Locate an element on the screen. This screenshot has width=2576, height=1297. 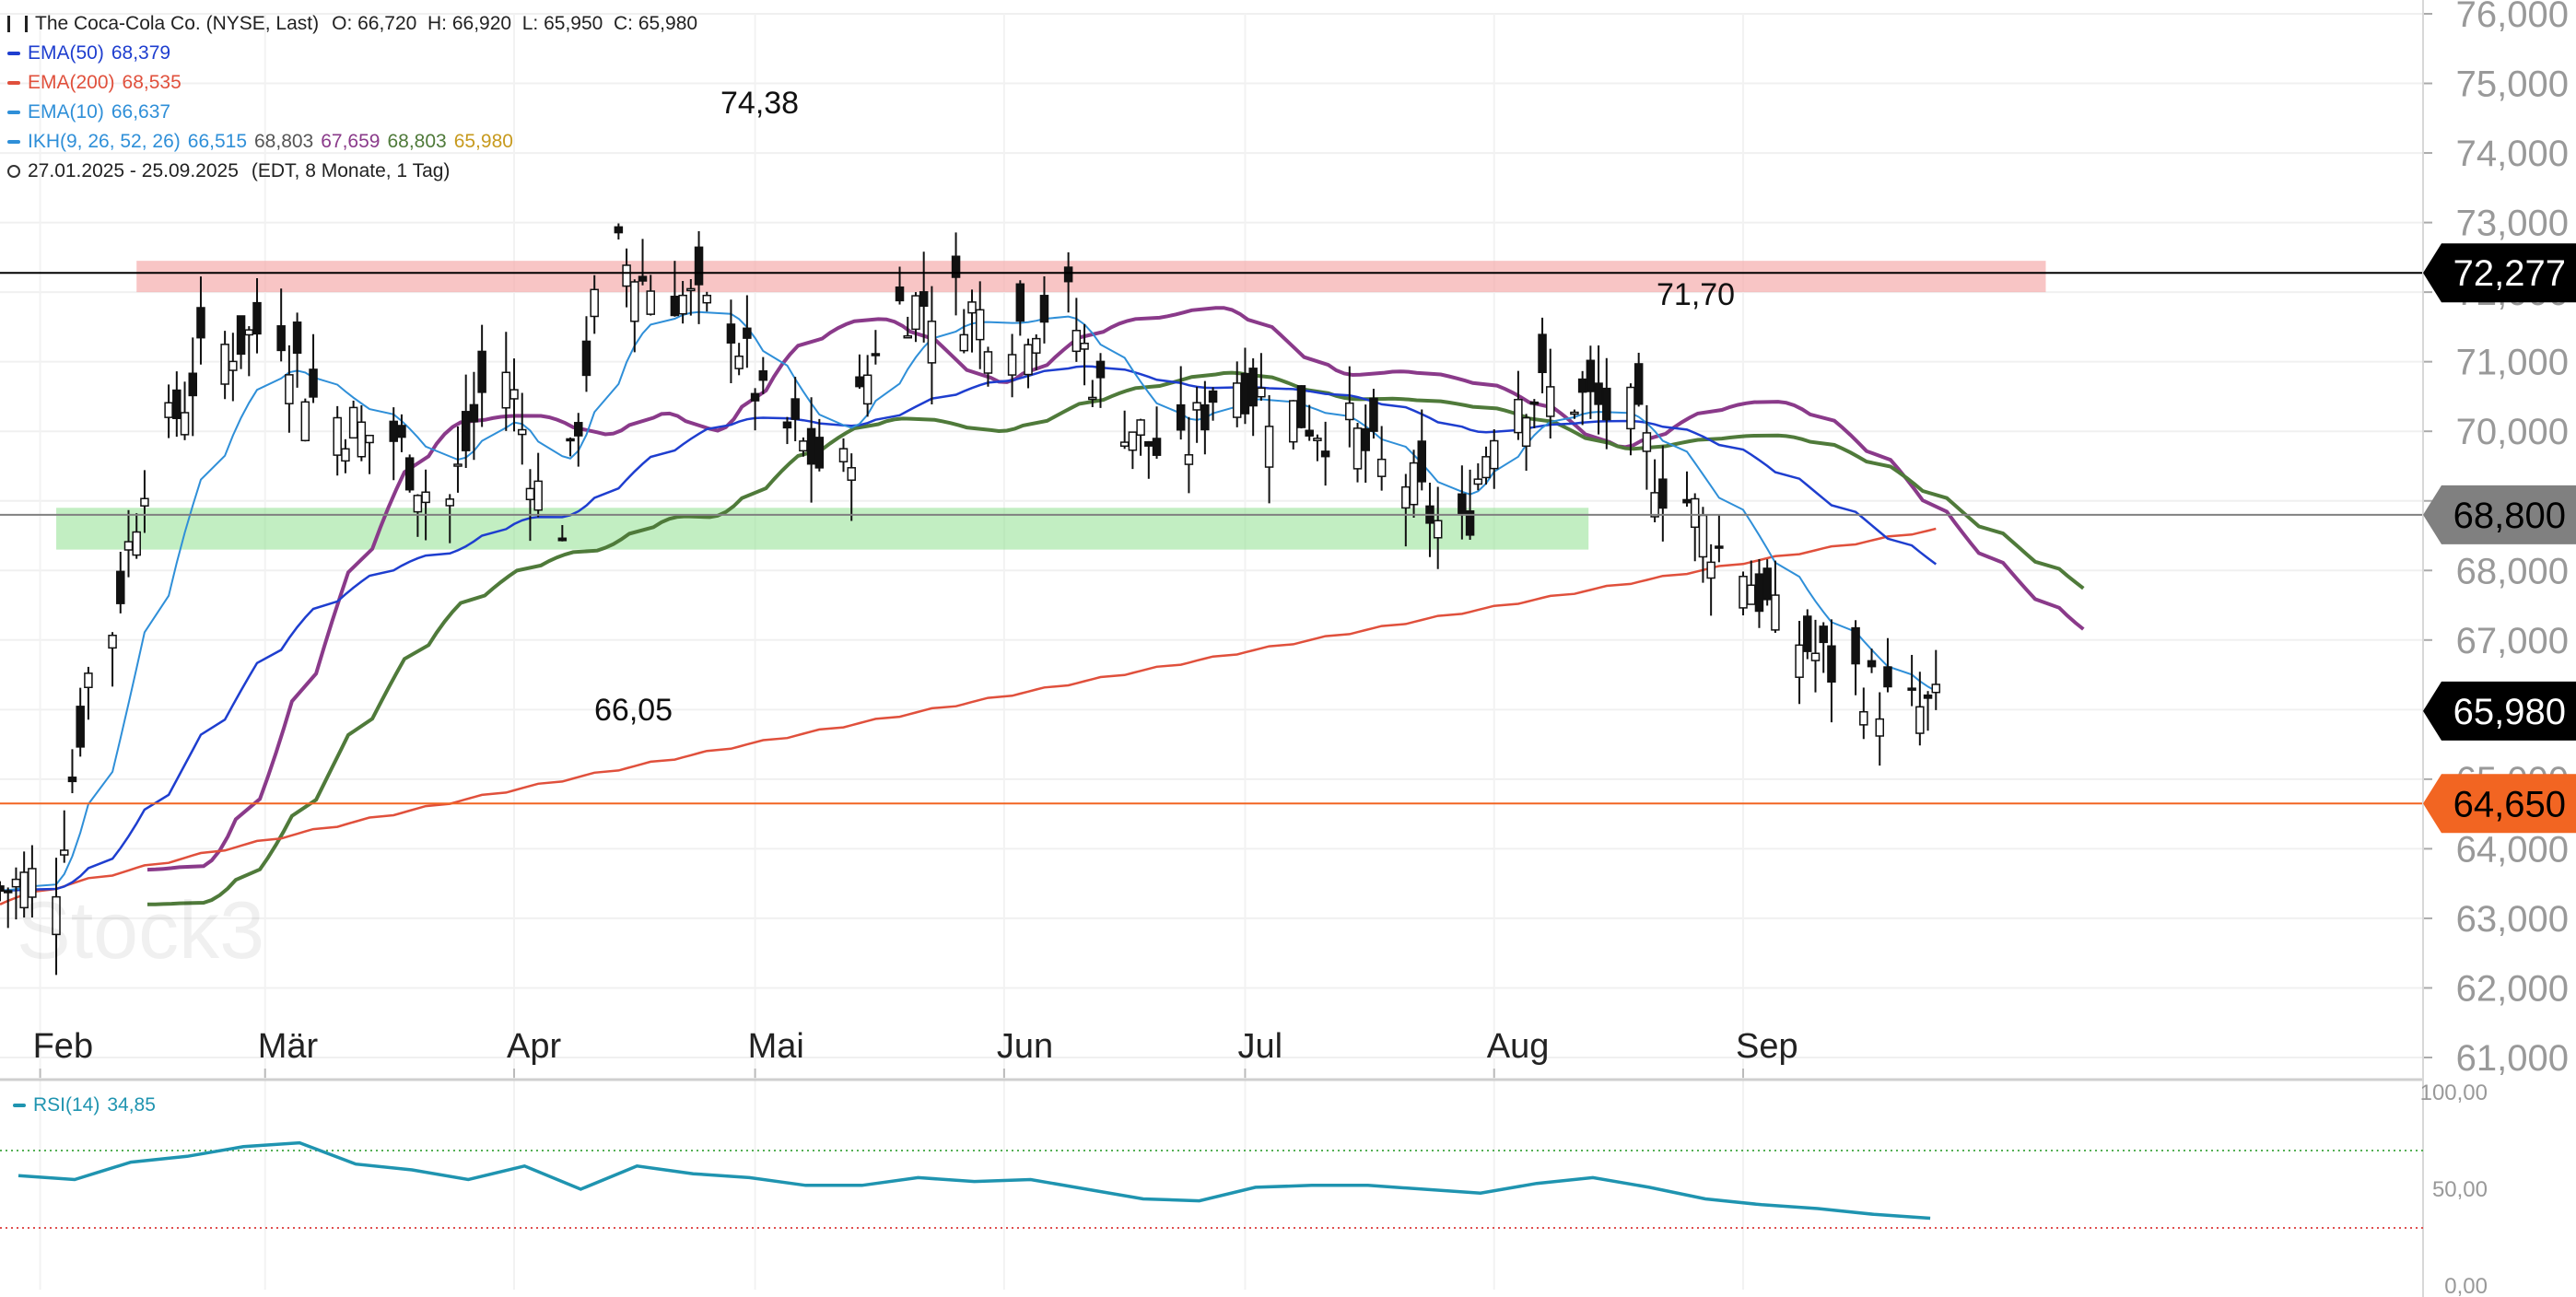
rsi-legend: RSI(14) 34,85 is located at coordinates (84, 1105).